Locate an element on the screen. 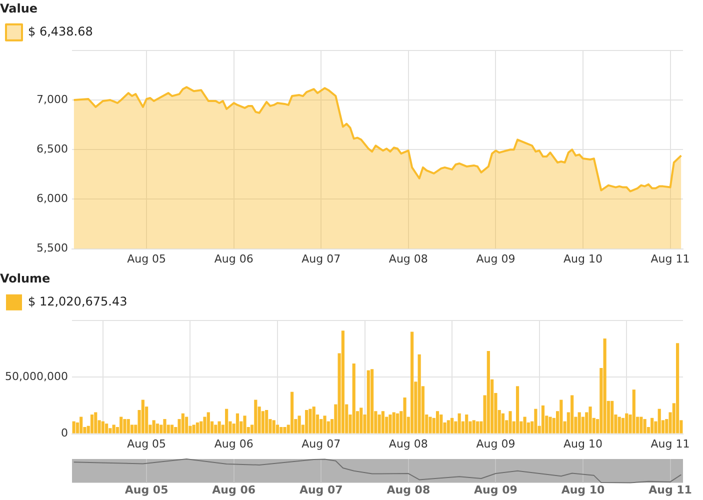 The height and width of the screenshot is (500, 703). chart-title: Volume is located at coordinates (25, 278).